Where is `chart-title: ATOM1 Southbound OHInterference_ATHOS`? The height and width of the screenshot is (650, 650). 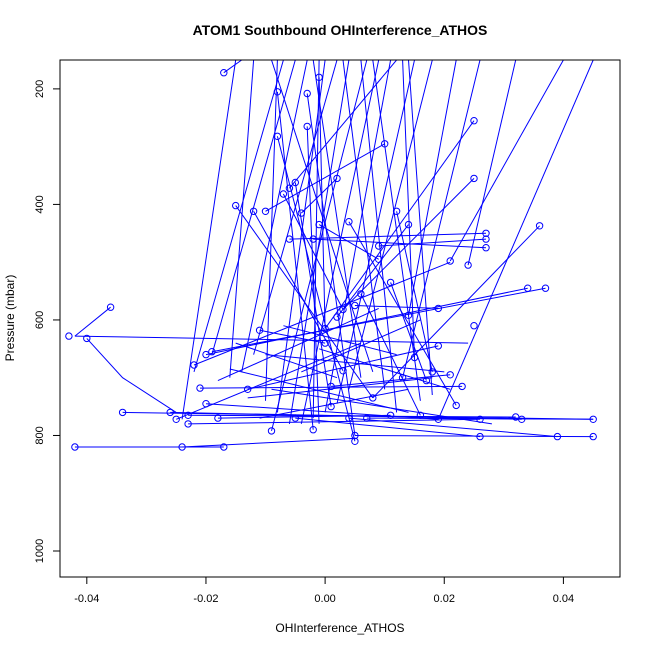 chart-title: ATOM1 Southbound OHInterference_ATHOS is located at coordinates (340, 30).